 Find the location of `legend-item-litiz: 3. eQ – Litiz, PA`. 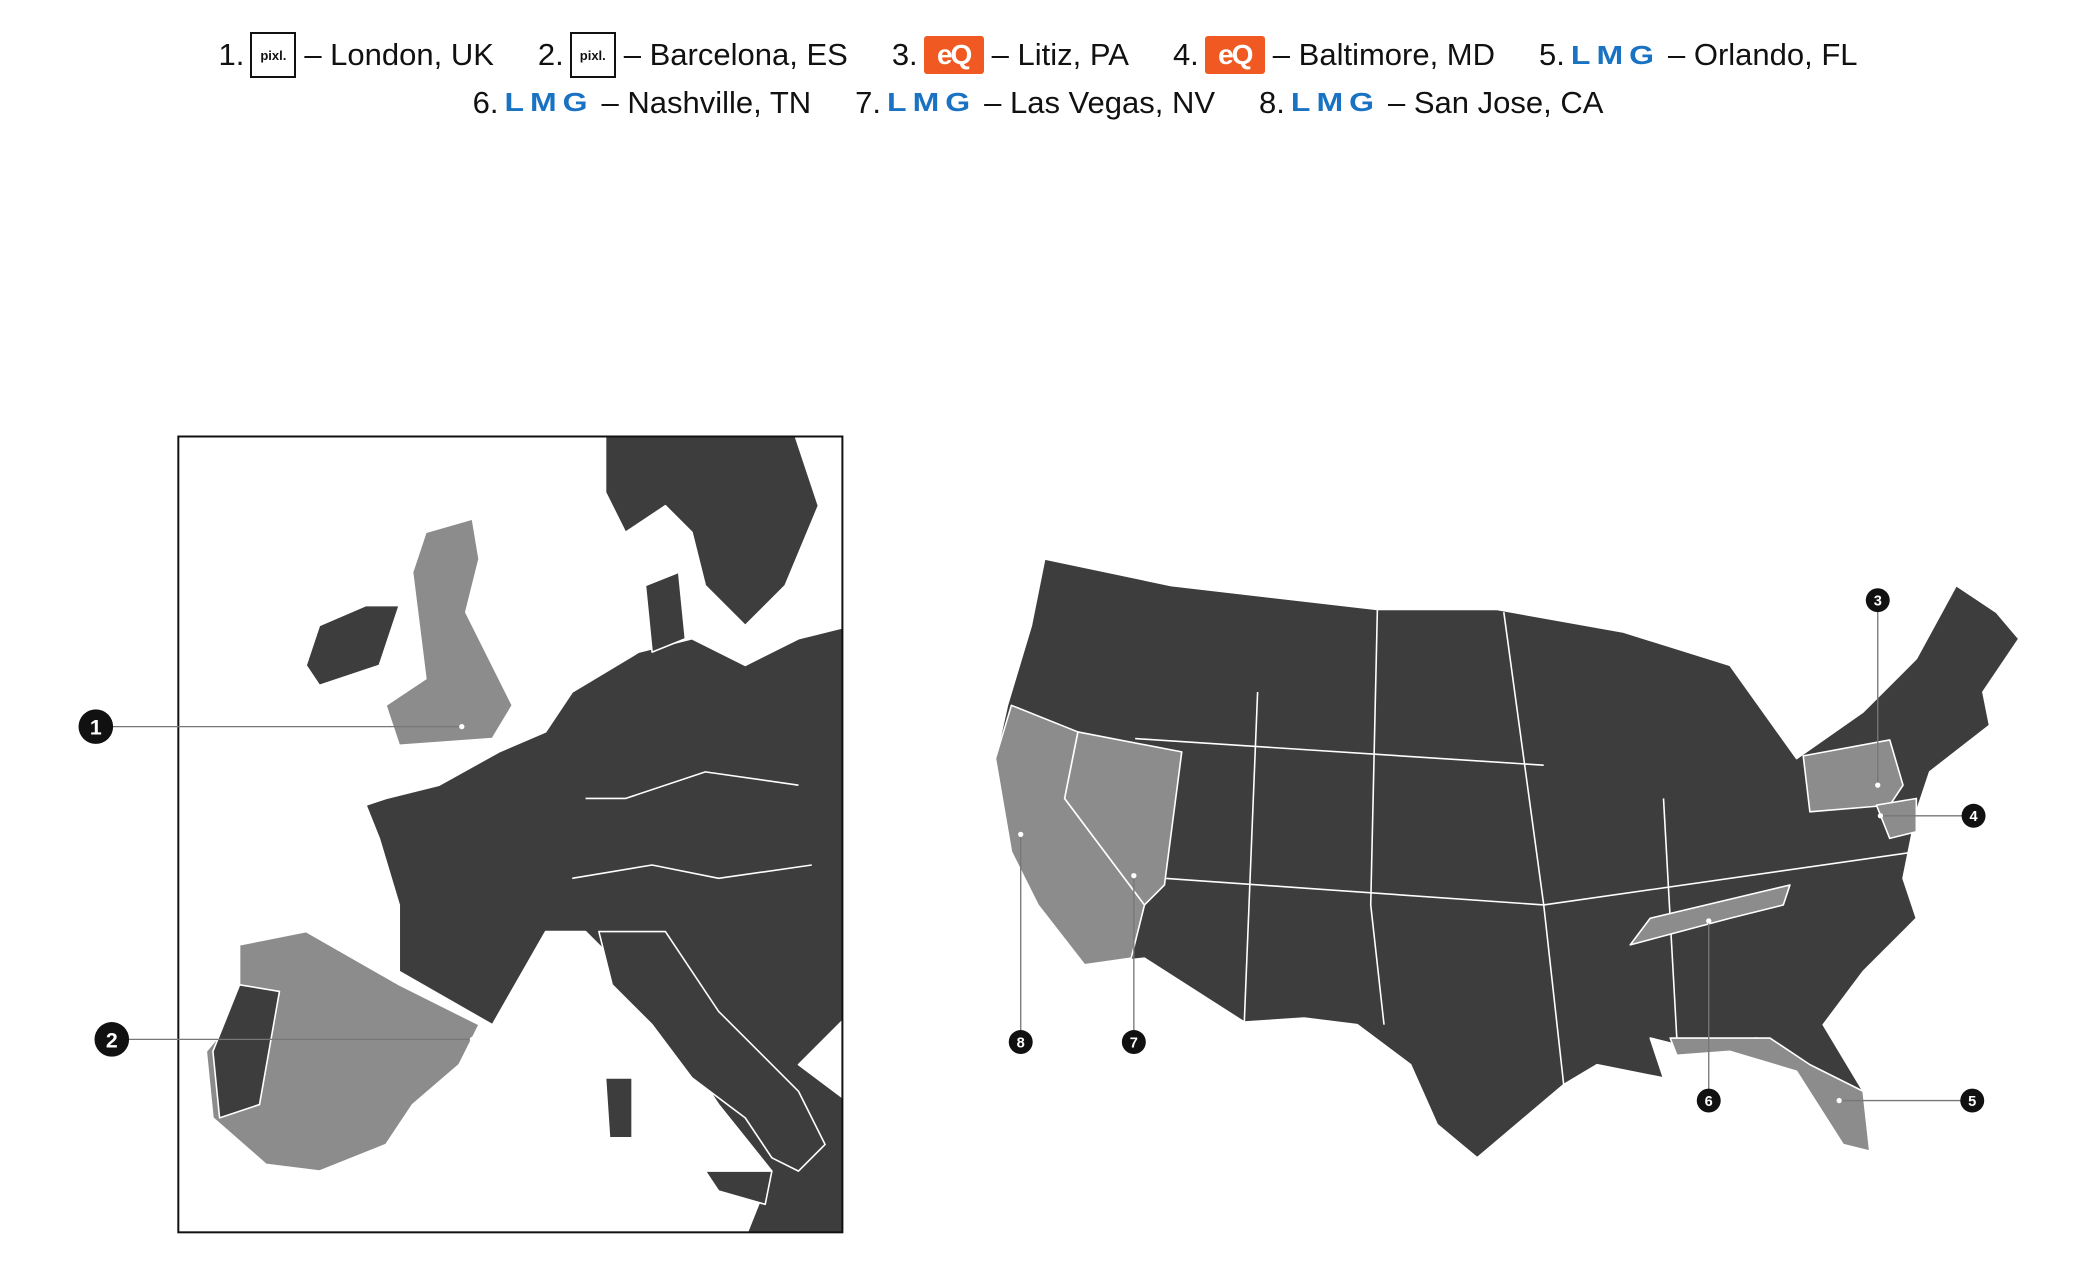

legend-item-litiz: 3. eQ – Litiz, PA is located at coordinates (1010, 55).